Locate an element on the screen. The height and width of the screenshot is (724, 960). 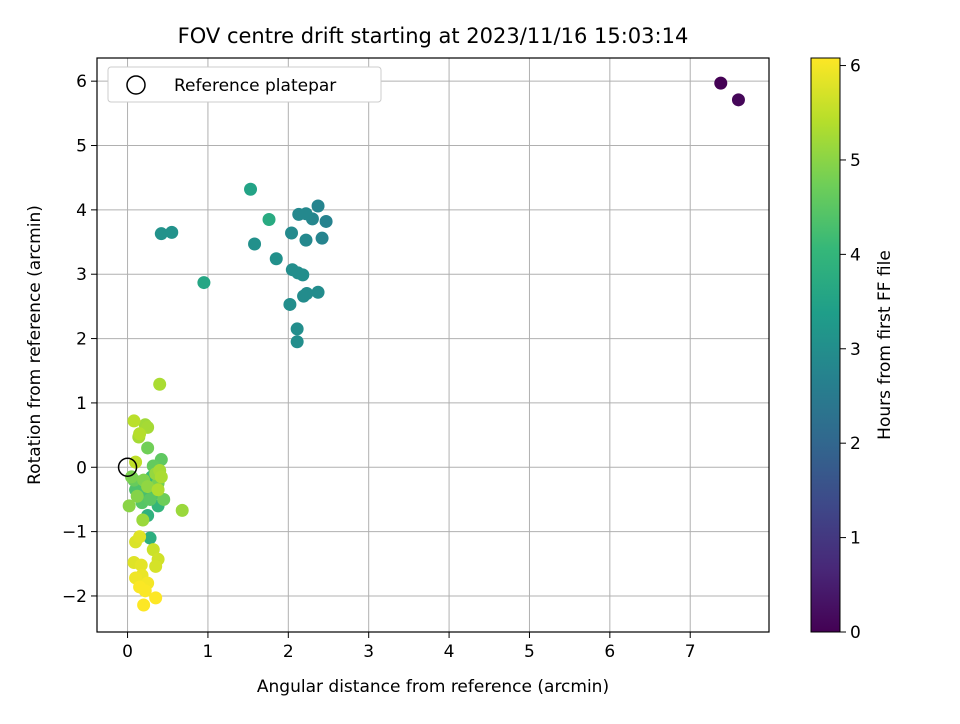
x-tick-label: 2 is located at coordinates (288, 652).